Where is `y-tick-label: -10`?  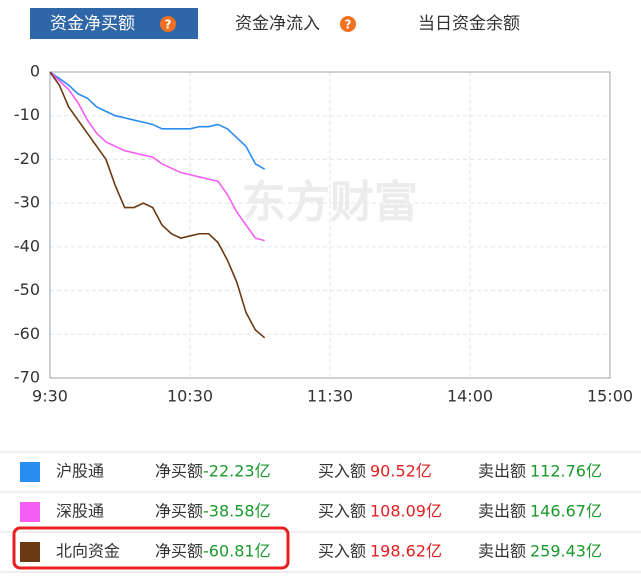 y-tick-label: -10 is located at coordinates (27, 114).